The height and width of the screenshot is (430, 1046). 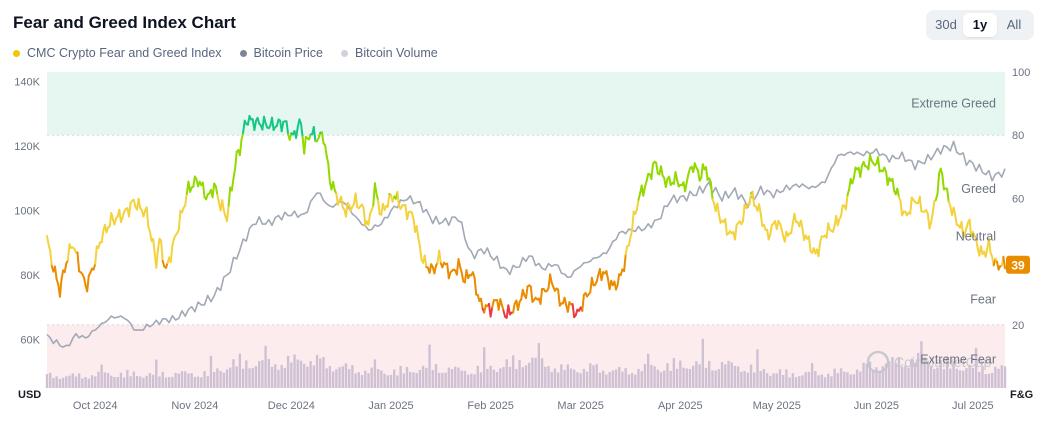 What do you see at coordinates (281, 53) in the screenshot?
I see `legend-item-bitcoin-price: Bitcoin Price` at bounding box center [281, 53].